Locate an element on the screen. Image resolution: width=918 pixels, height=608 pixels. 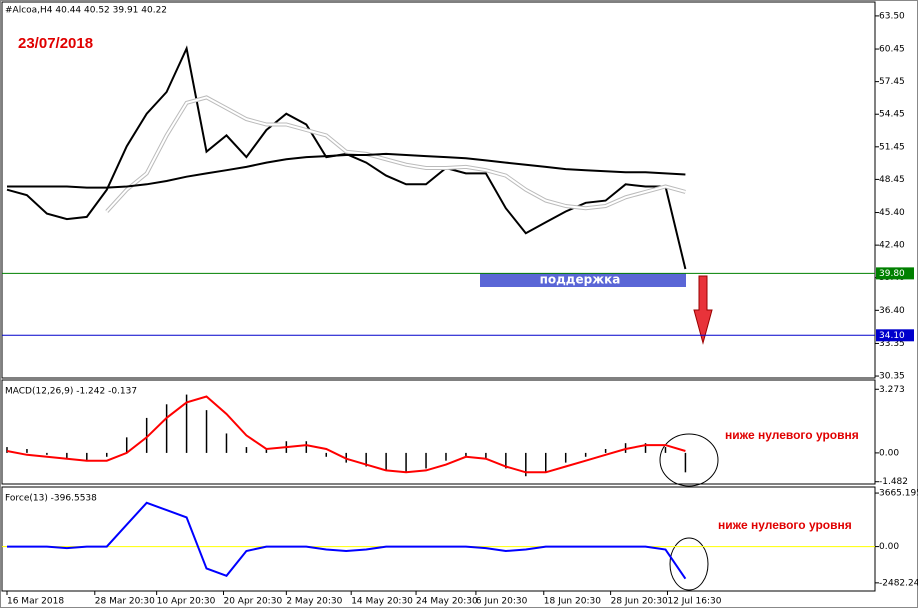
x-tick-label: 28 Mar 20:30 is located at coordinates (125, 602).